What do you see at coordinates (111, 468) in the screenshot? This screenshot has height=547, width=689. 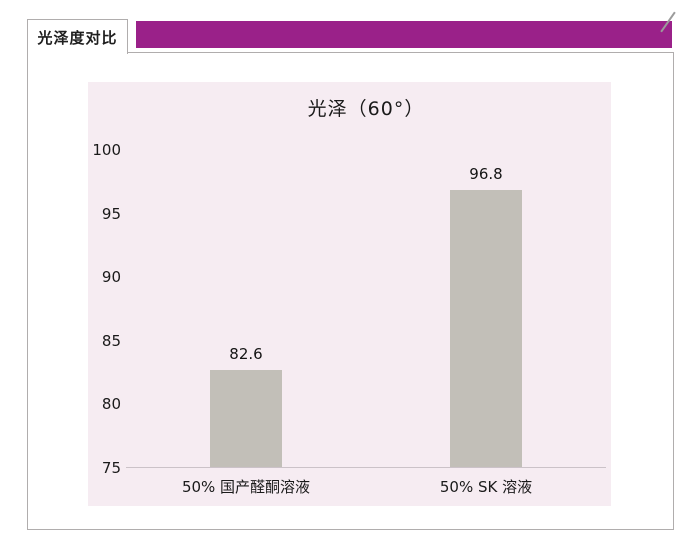 I see `y-tick-label: 75` at bounding box center [111, 468].